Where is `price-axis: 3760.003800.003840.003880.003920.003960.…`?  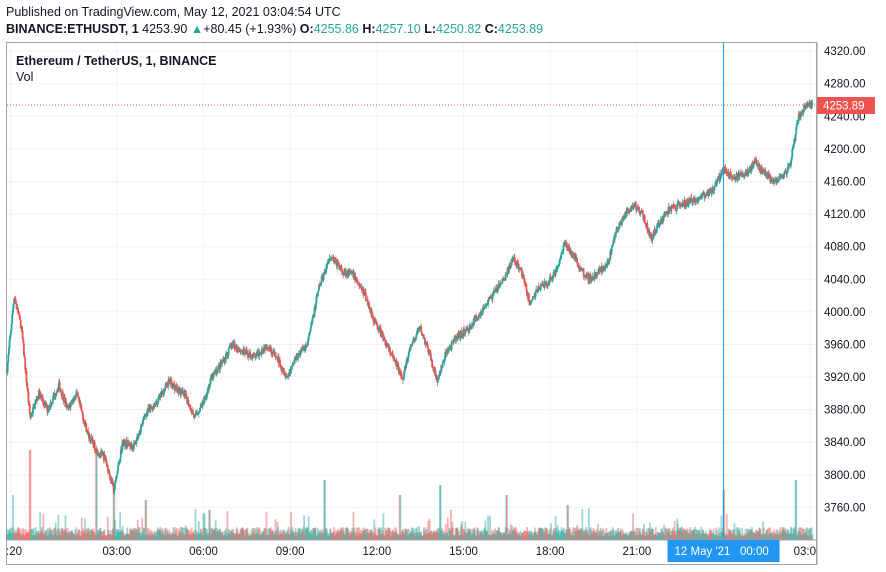 price-axis: 3760.003800.003840.003880.003920.003960.… is located at coordinates (841, 304).